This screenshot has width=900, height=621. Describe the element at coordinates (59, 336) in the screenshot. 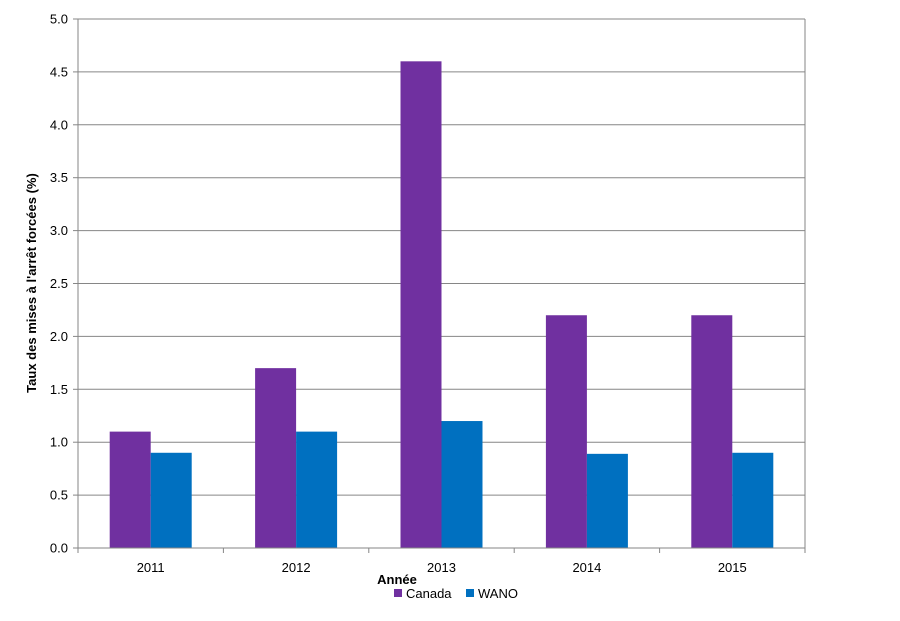

I see `y-tick-label: 2.0` at that location.